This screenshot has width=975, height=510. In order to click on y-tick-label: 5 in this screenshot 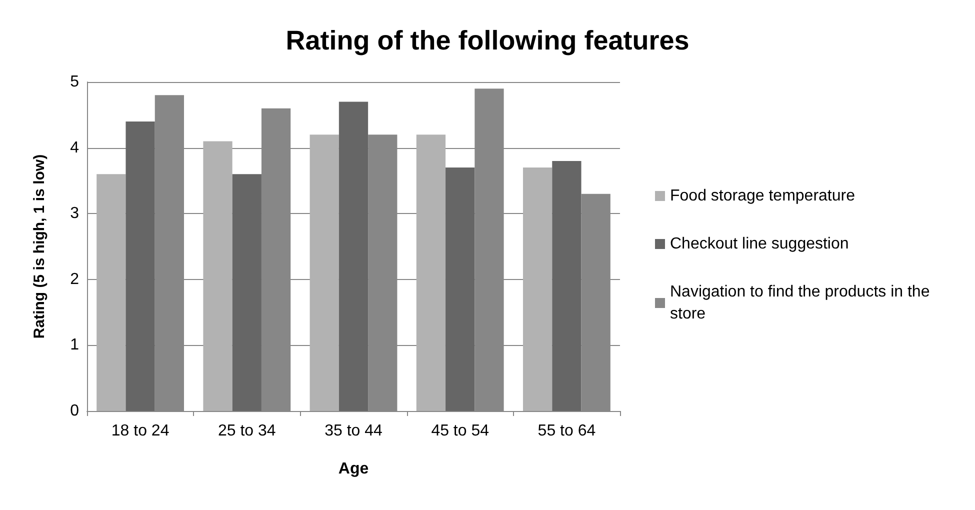, I will do `click(75, 82)`.